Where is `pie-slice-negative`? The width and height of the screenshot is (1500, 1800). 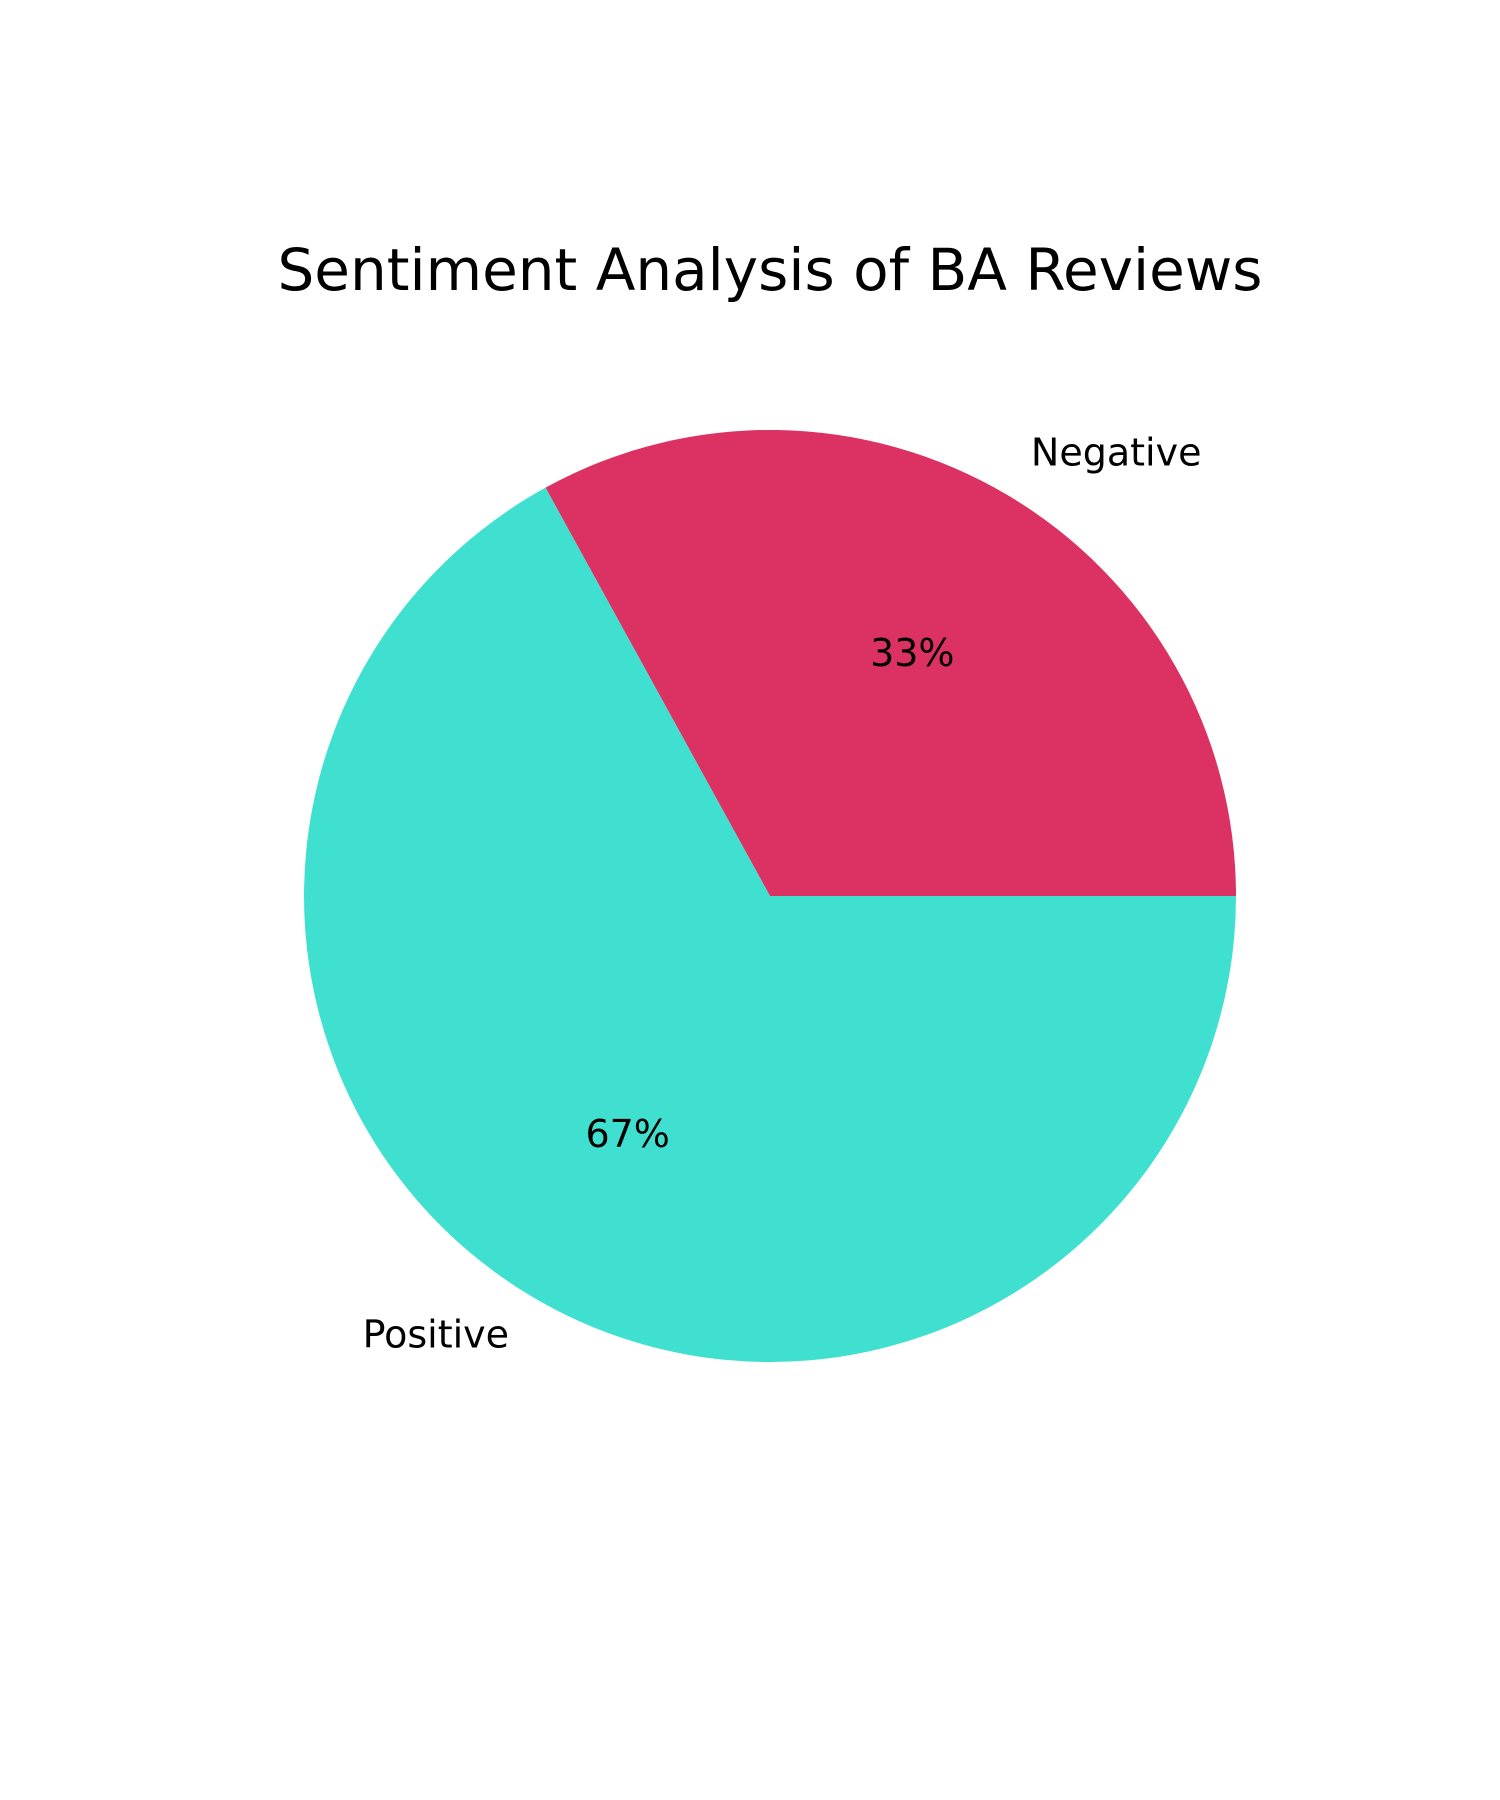 pie-slice-negative is located at coordinates (890, 663).